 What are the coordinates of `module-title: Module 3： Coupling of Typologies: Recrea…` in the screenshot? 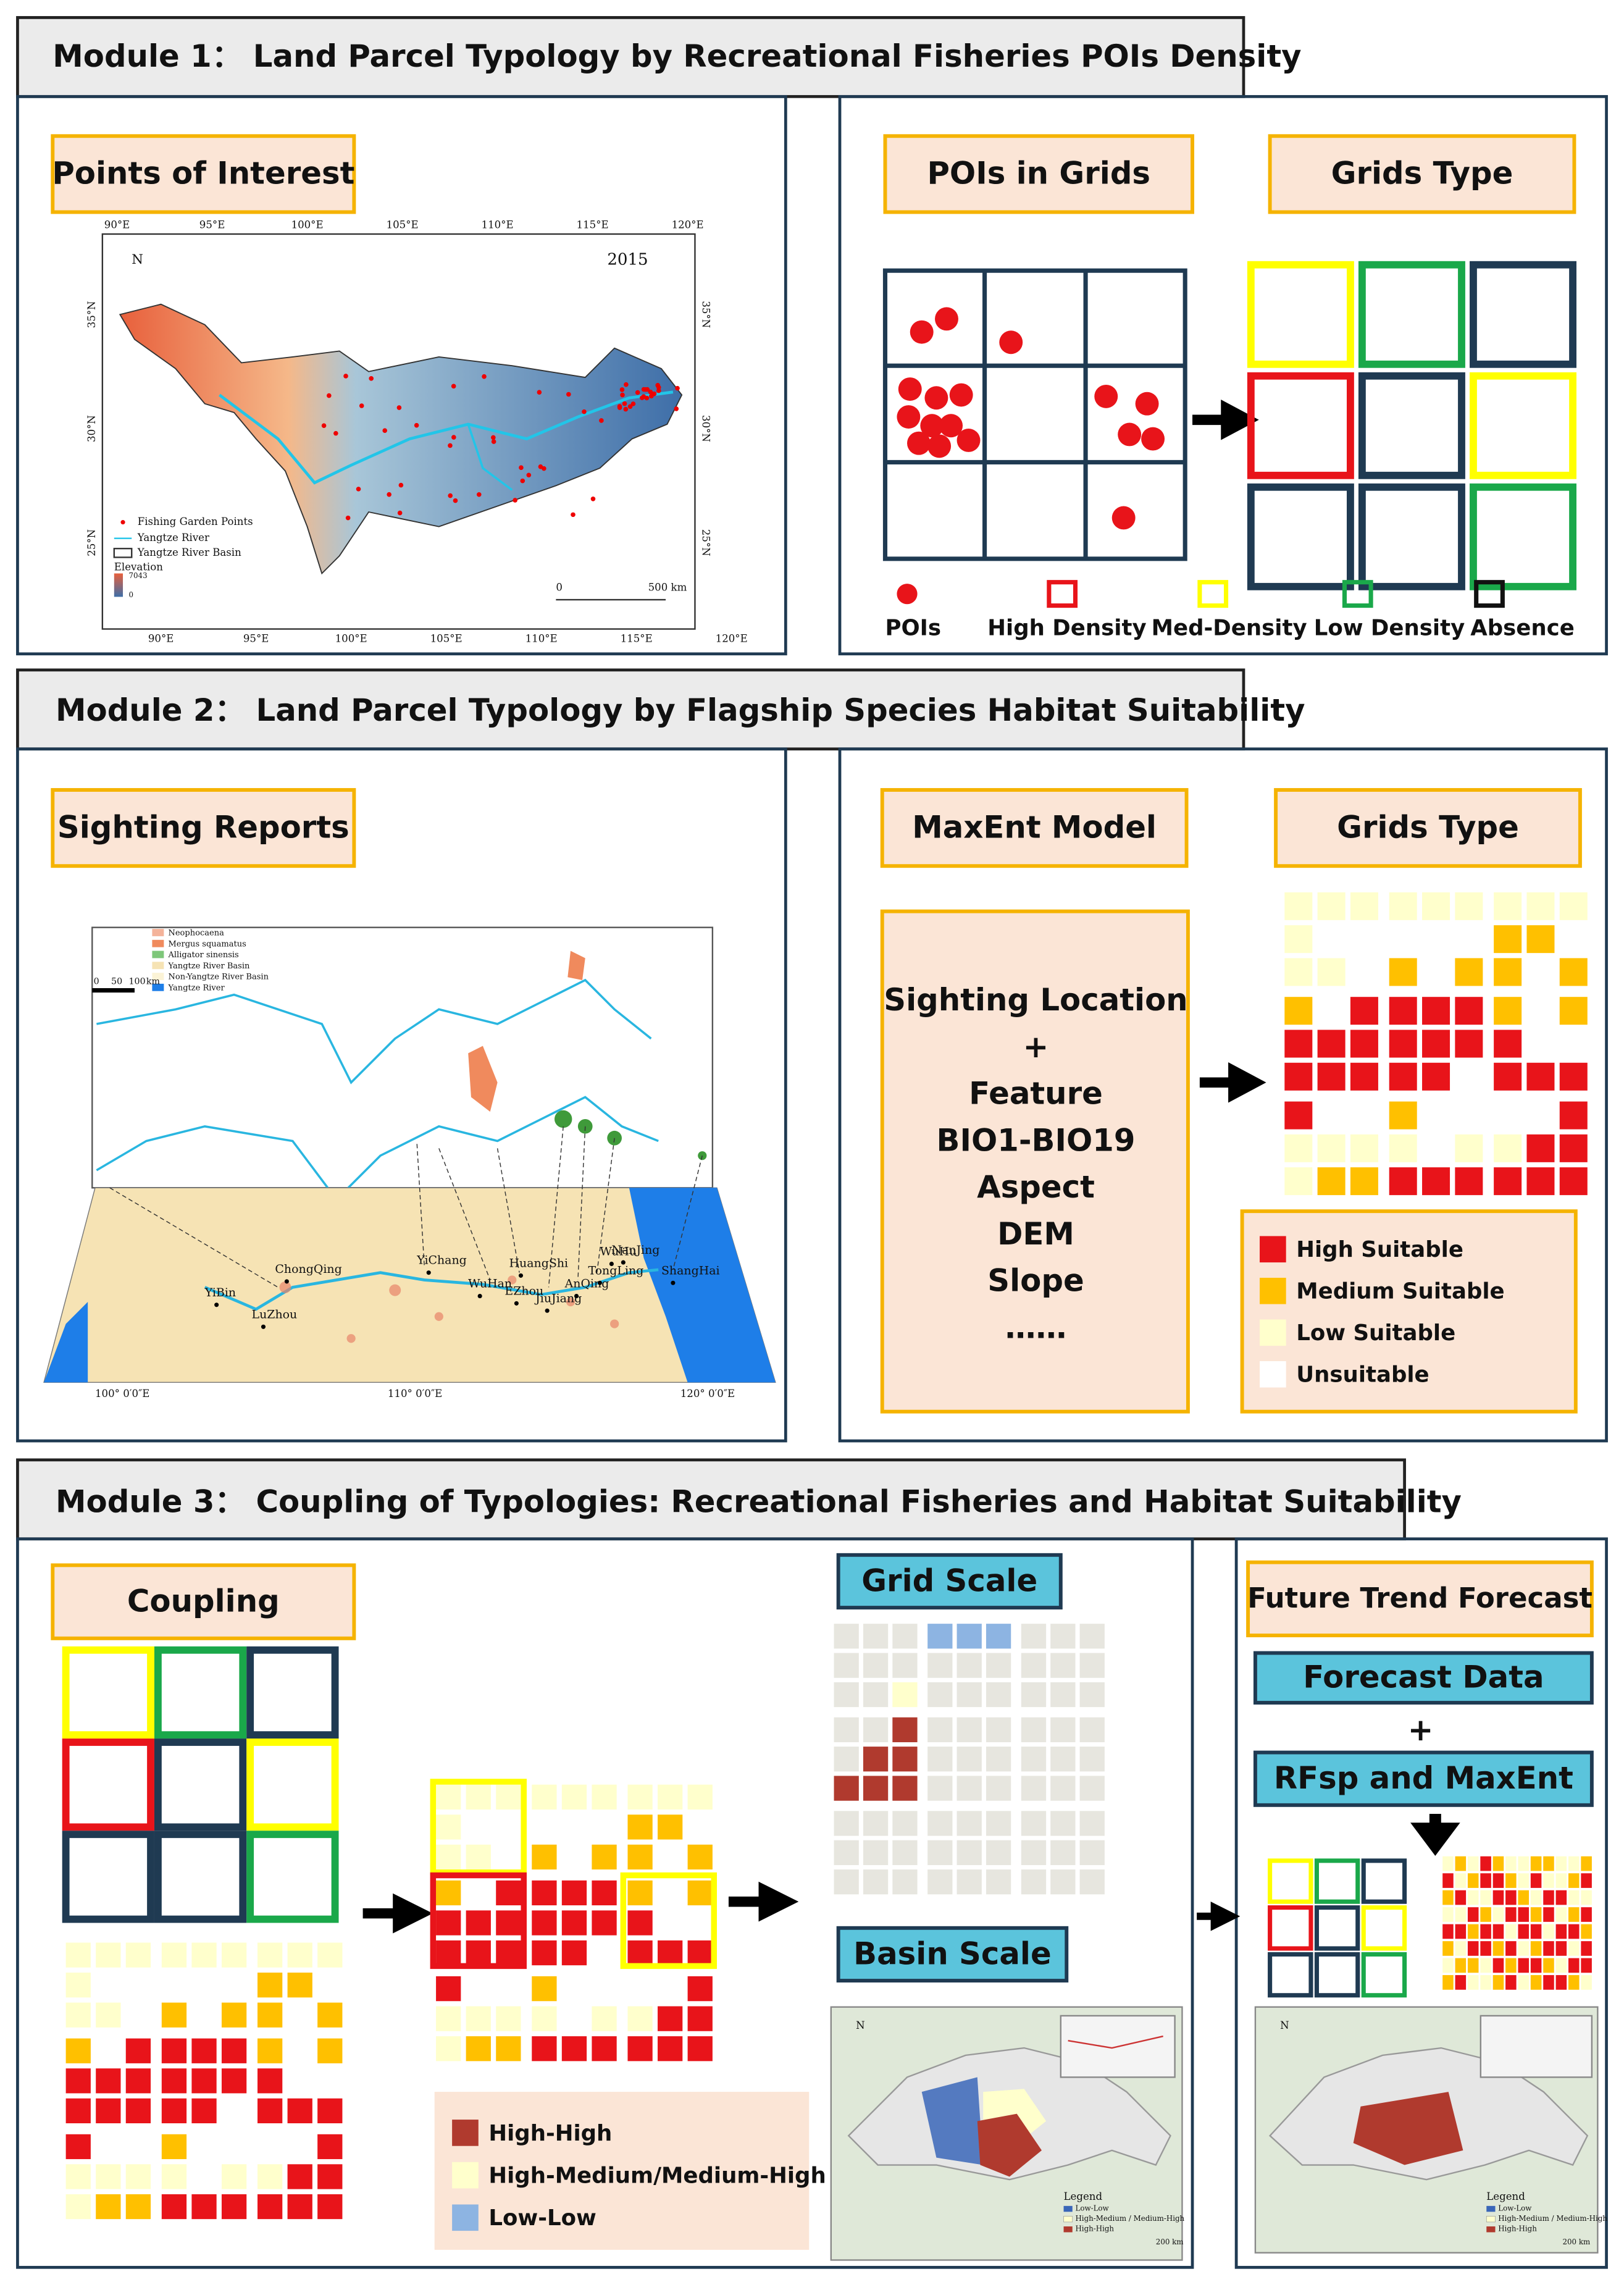 It's located at (759, 1501).